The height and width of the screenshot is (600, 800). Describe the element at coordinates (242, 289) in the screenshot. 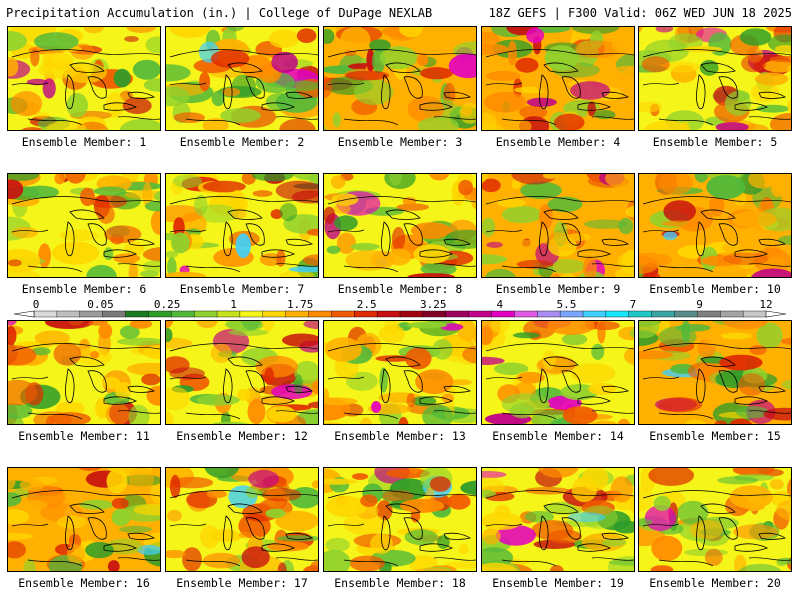

I see `ensemble-member-label: Ensemble Member: 7` at that location.